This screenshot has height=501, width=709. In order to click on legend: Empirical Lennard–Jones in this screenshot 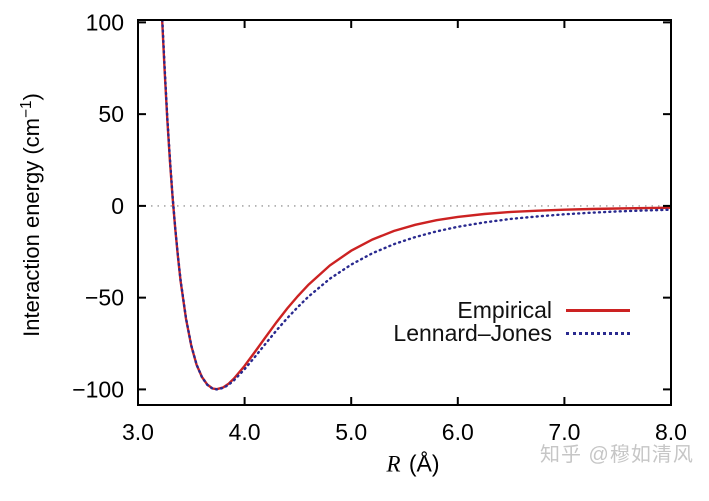, I will do `click(480, 321)`.